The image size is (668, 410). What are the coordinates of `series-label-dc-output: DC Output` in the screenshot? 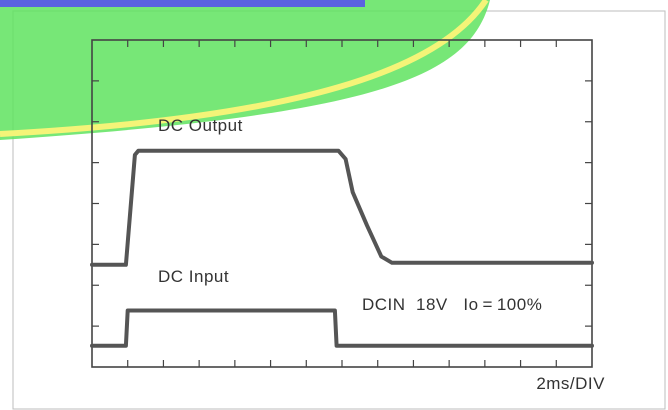 It's located at (200, 125).